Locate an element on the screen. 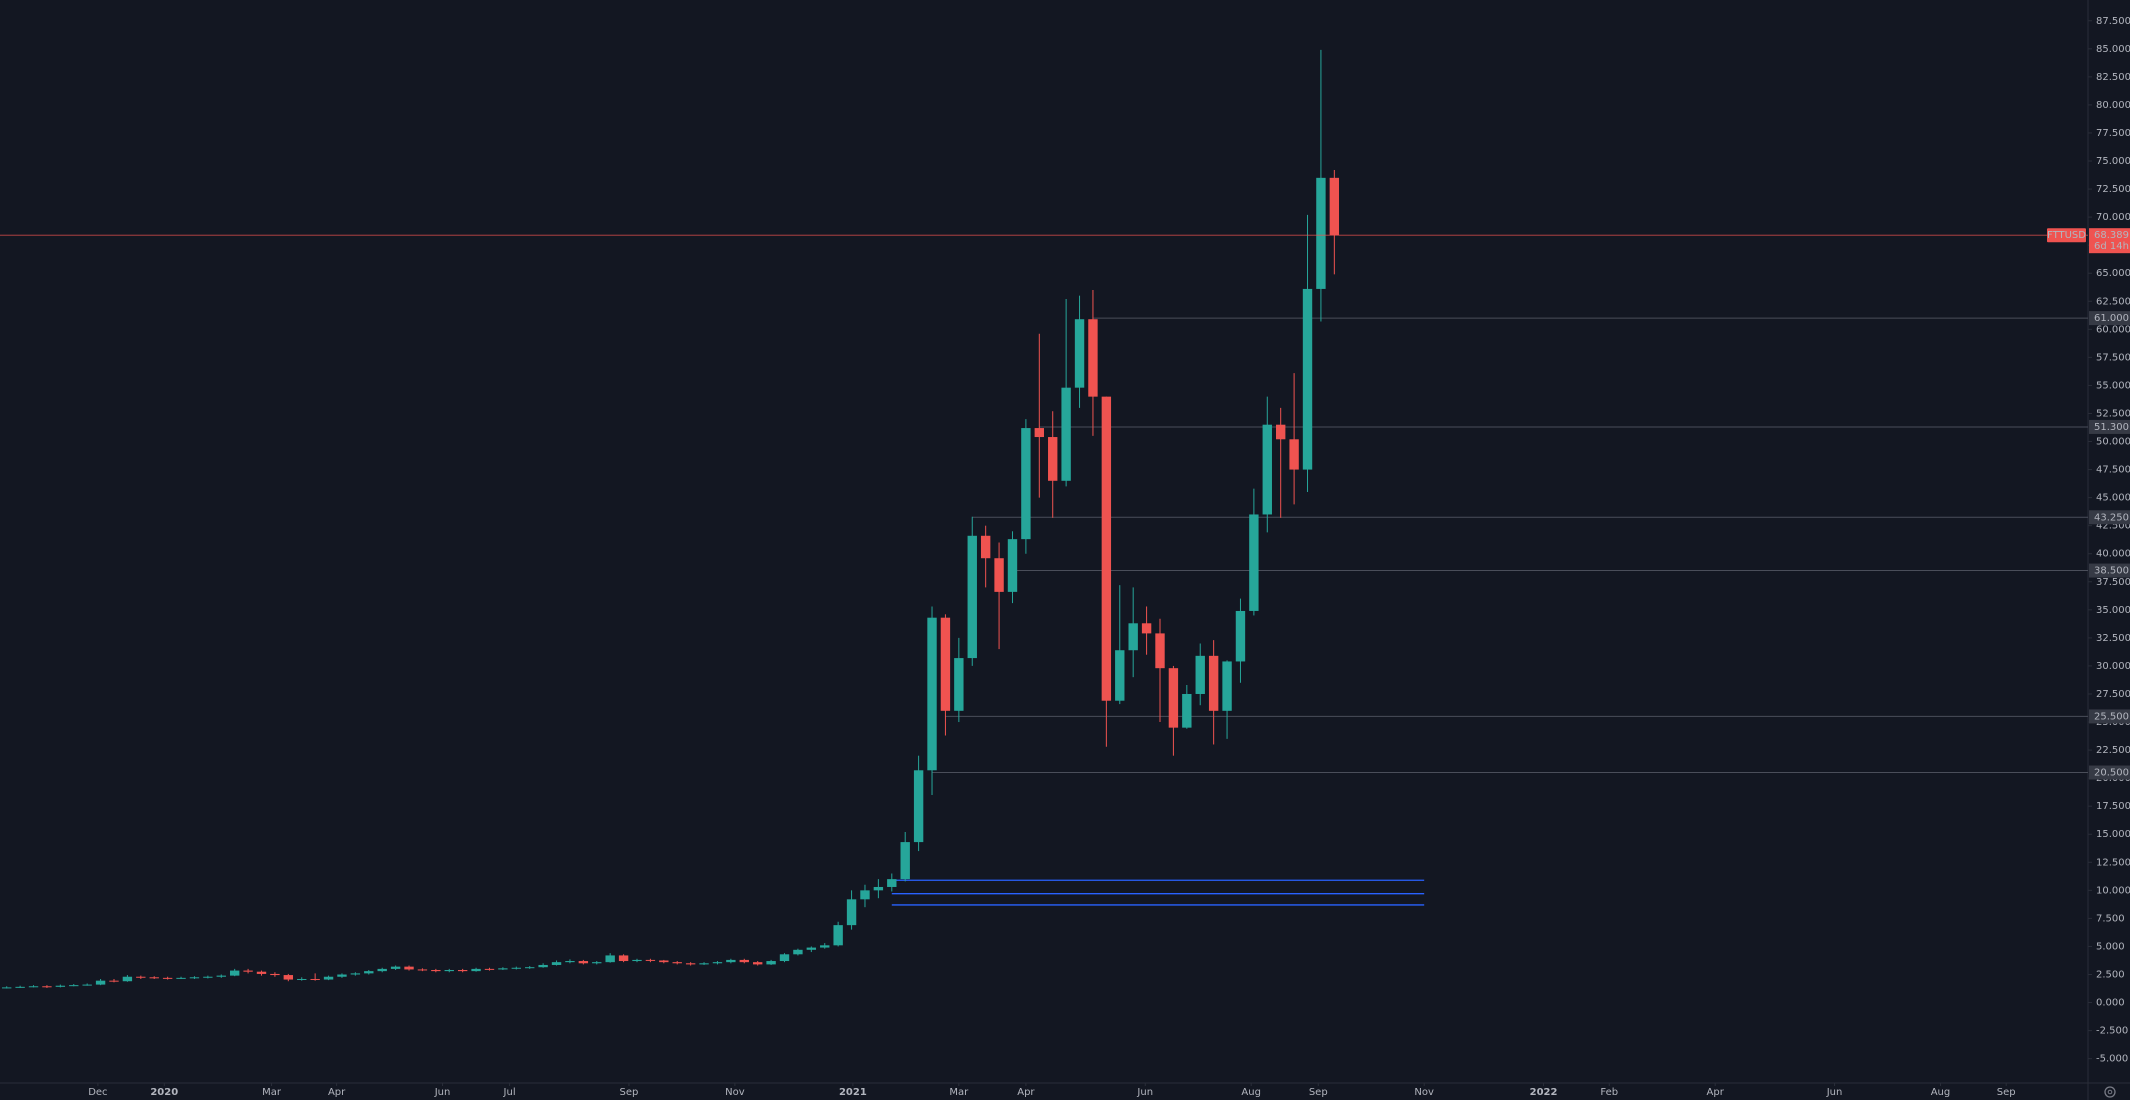 The image size is (2130, 1100). symbol-label: FTTUSD is located at coordinates (2066, 235).